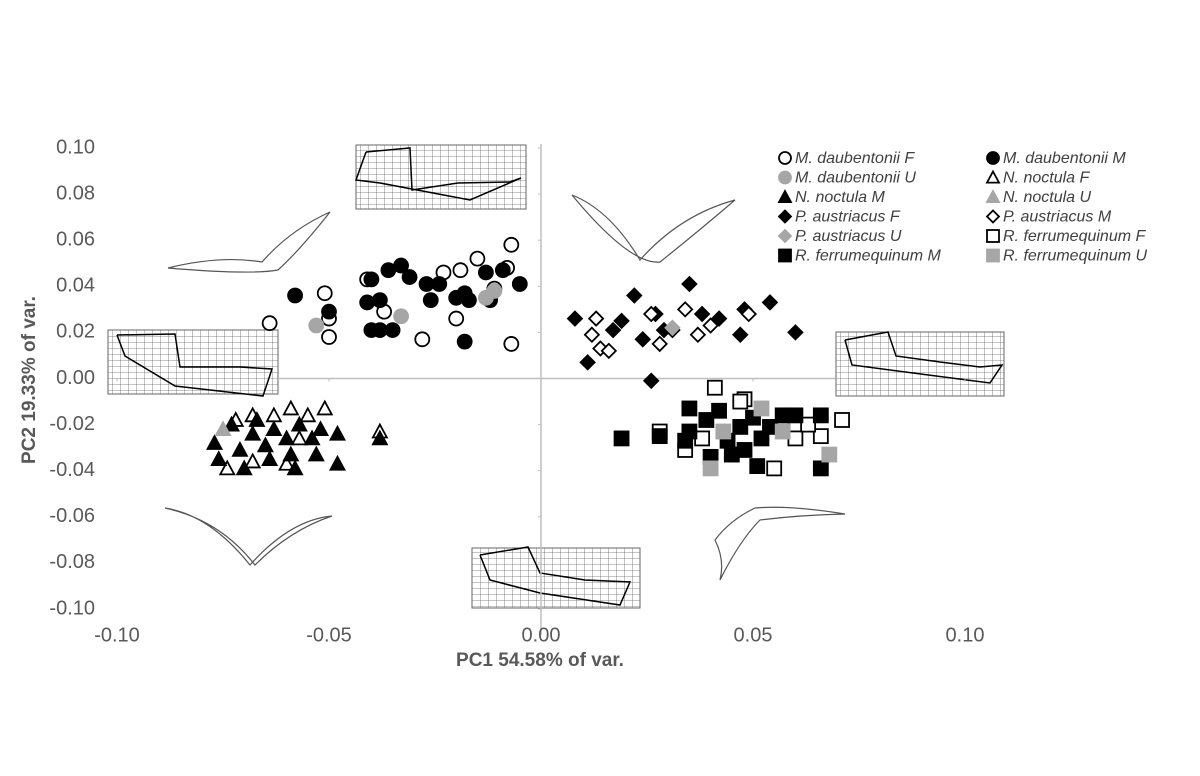 The width and height of the screenshot is (1200, 776). What do you see at coordinates (75, 332) in the screenshot?
I see `y-tick-label: 0.02` at bounding box center [75, 332].